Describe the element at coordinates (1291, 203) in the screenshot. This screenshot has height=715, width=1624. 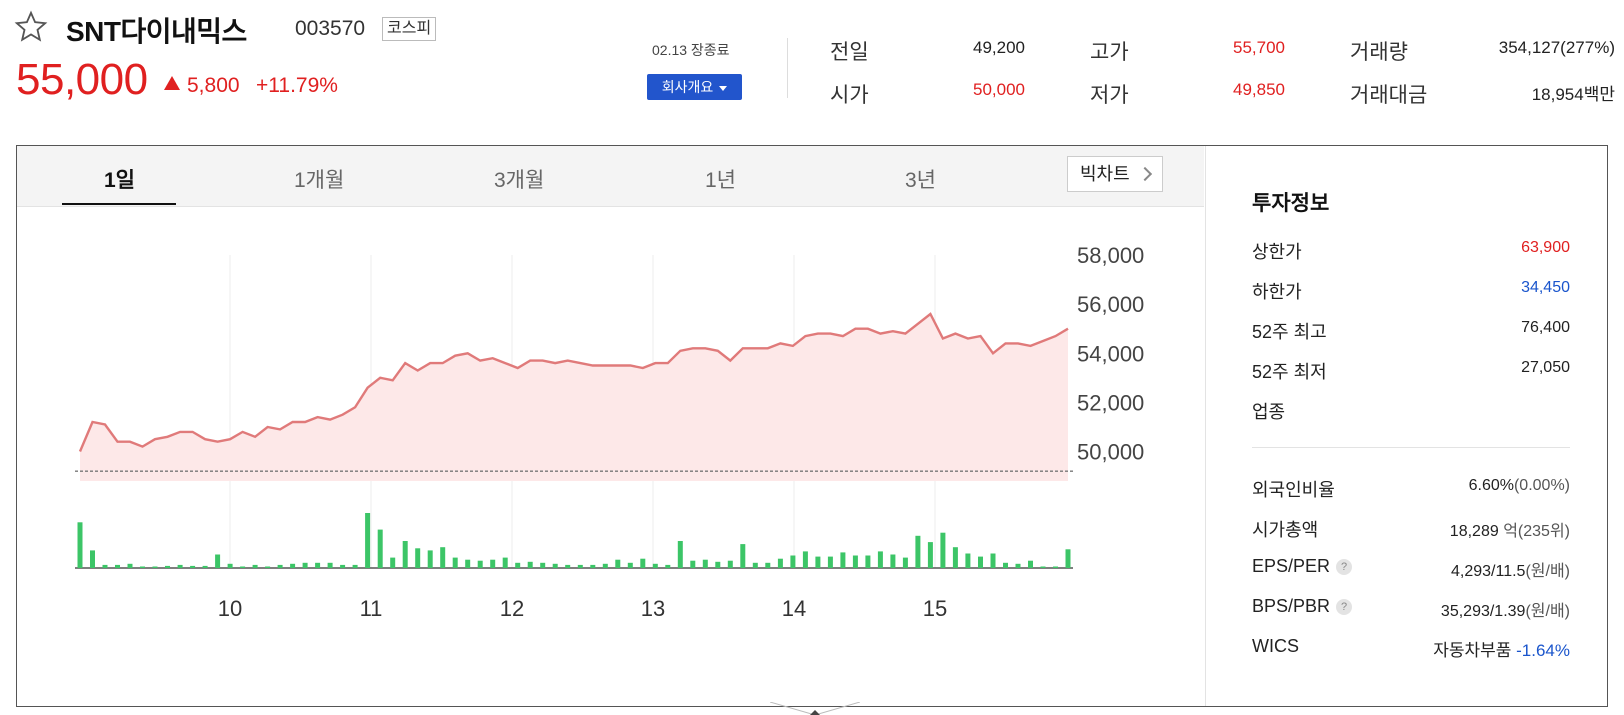
I see `invest-info-title: 투자정보` at that location.